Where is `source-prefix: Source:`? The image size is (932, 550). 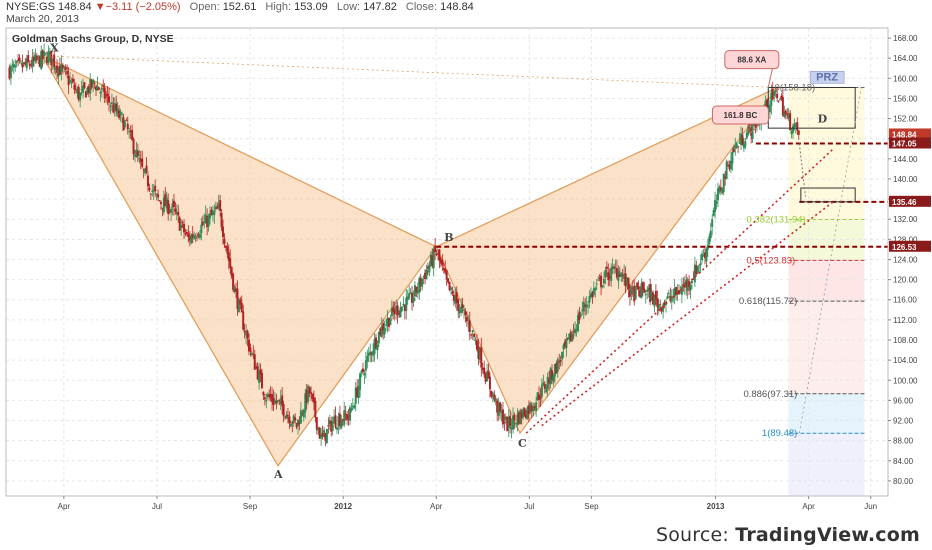
source-prefix: Source: is located at coordinates (695, 535).